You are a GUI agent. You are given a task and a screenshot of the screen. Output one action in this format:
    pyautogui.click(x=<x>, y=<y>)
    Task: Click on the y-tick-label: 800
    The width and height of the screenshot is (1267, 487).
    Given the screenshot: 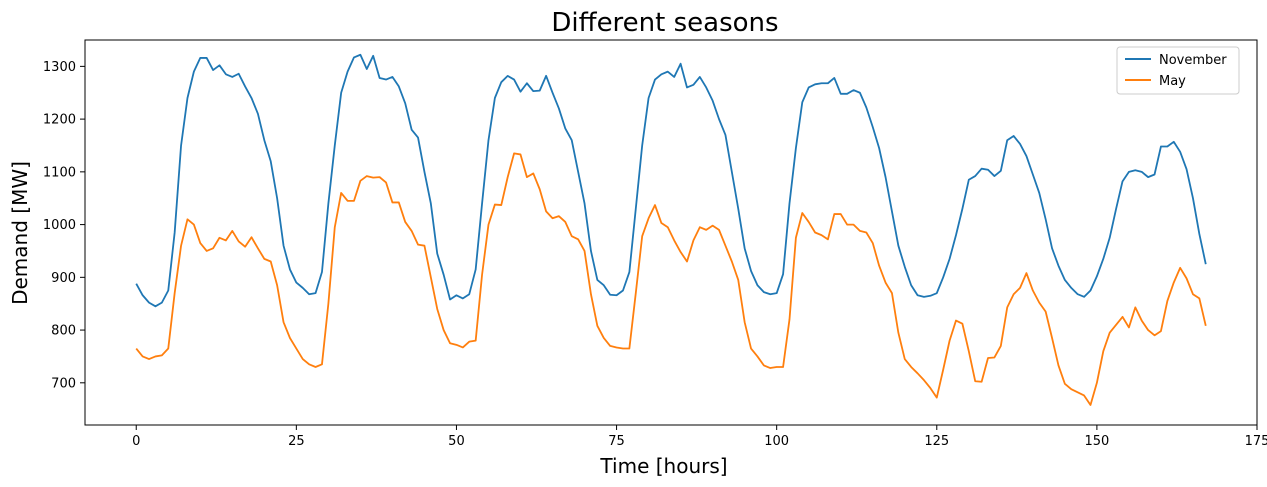 What is the action you would take?
    pyautogui.click(x=63, y=331)
    